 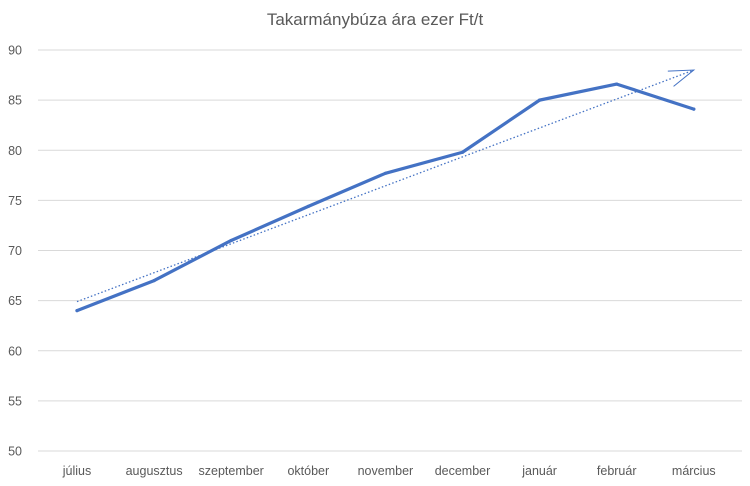 What do you see at coordinates (15, 301) in the screenshot?
I see `y-tick-label: 65` at bounding box center [15, 301].